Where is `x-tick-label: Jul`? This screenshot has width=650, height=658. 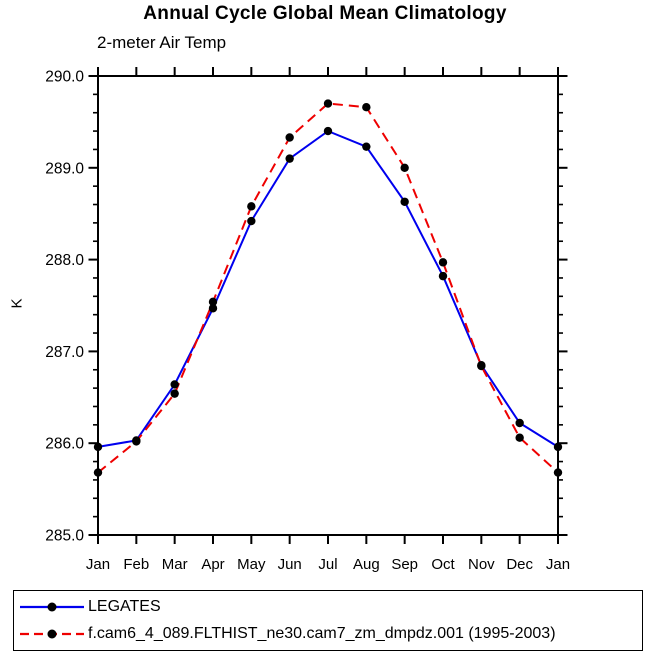 x-tick-label: Jul is located at coordinates (327, 564).